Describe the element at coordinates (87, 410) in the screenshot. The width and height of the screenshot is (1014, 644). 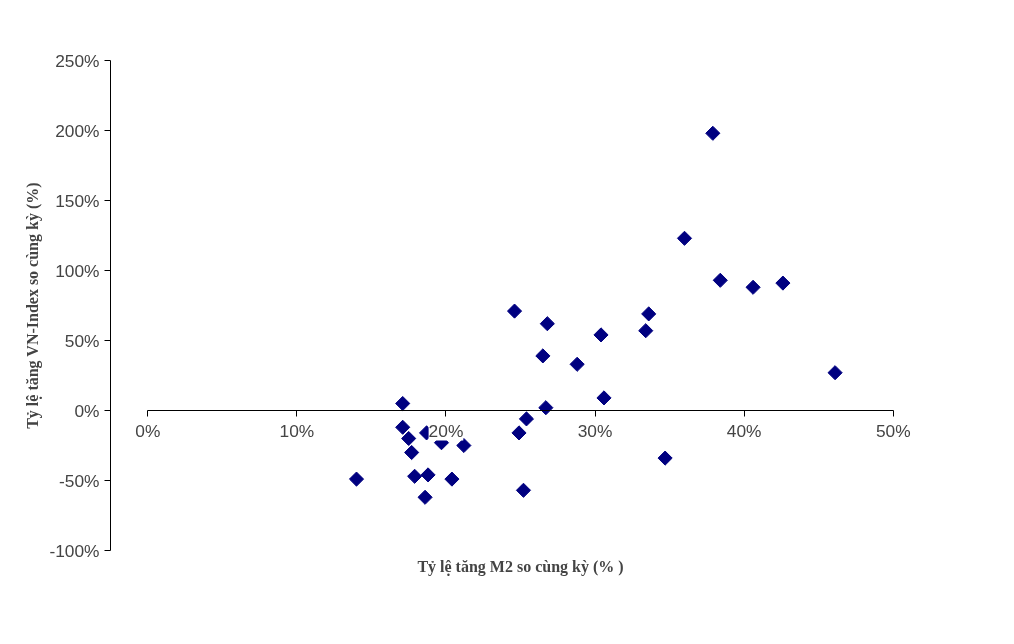
I see `y-tick-label: 0%` at that location.